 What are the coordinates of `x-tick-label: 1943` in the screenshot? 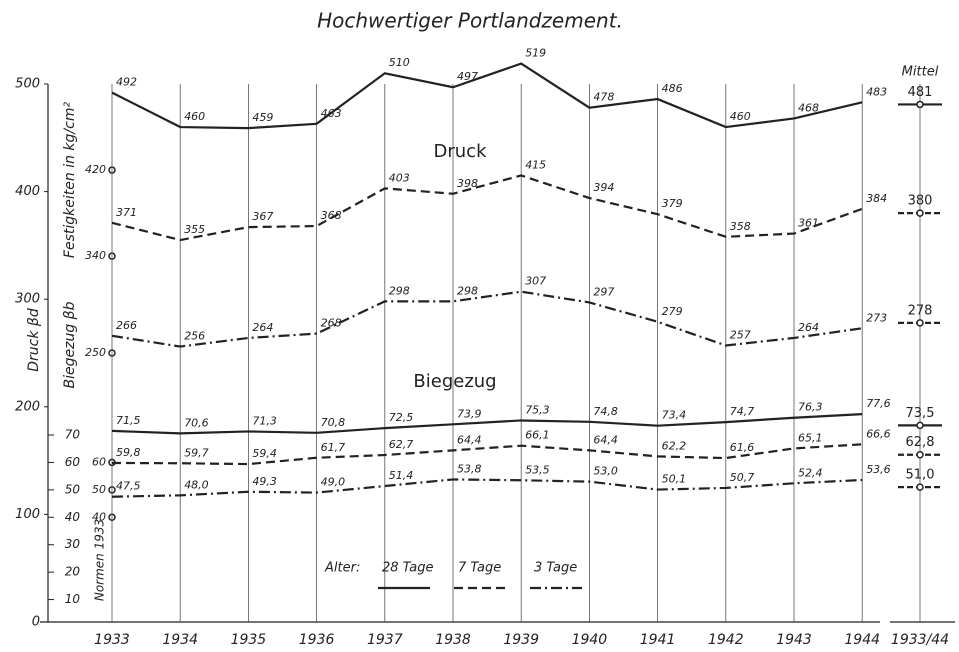 It's located at (794, 640).